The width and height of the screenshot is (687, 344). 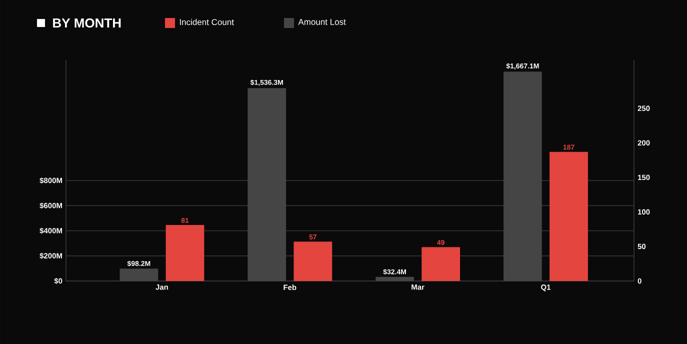 I want to click on legend-label: Amount Lost, so click(x=322, y=22).